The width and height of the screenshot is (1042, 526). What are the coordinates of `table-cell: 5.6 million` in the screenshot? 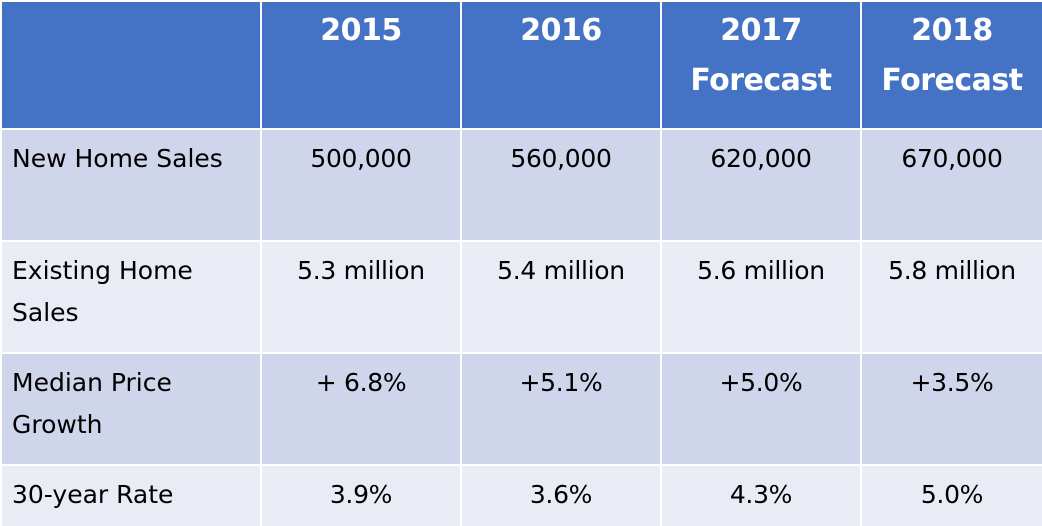 It's located at (761, 297).